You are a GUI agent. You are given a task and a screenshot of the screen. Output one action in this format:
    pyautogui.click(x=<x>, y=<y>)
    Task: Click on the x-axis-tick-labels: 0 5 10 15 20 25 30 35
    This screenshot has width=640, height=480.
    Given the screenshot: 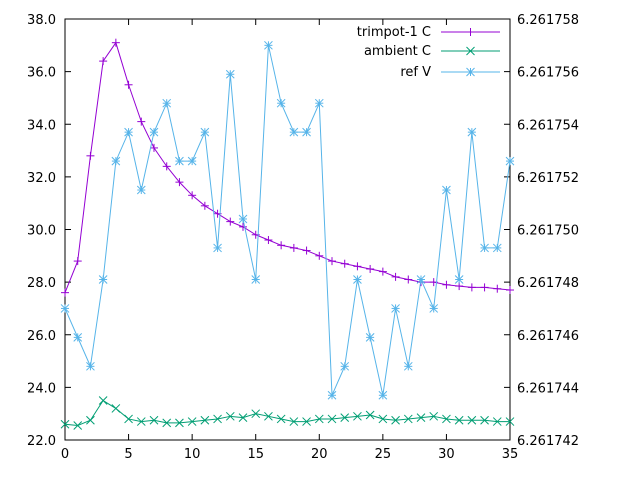 What is the action you would take?
    pyautogui.click(x=289, y=454)
    